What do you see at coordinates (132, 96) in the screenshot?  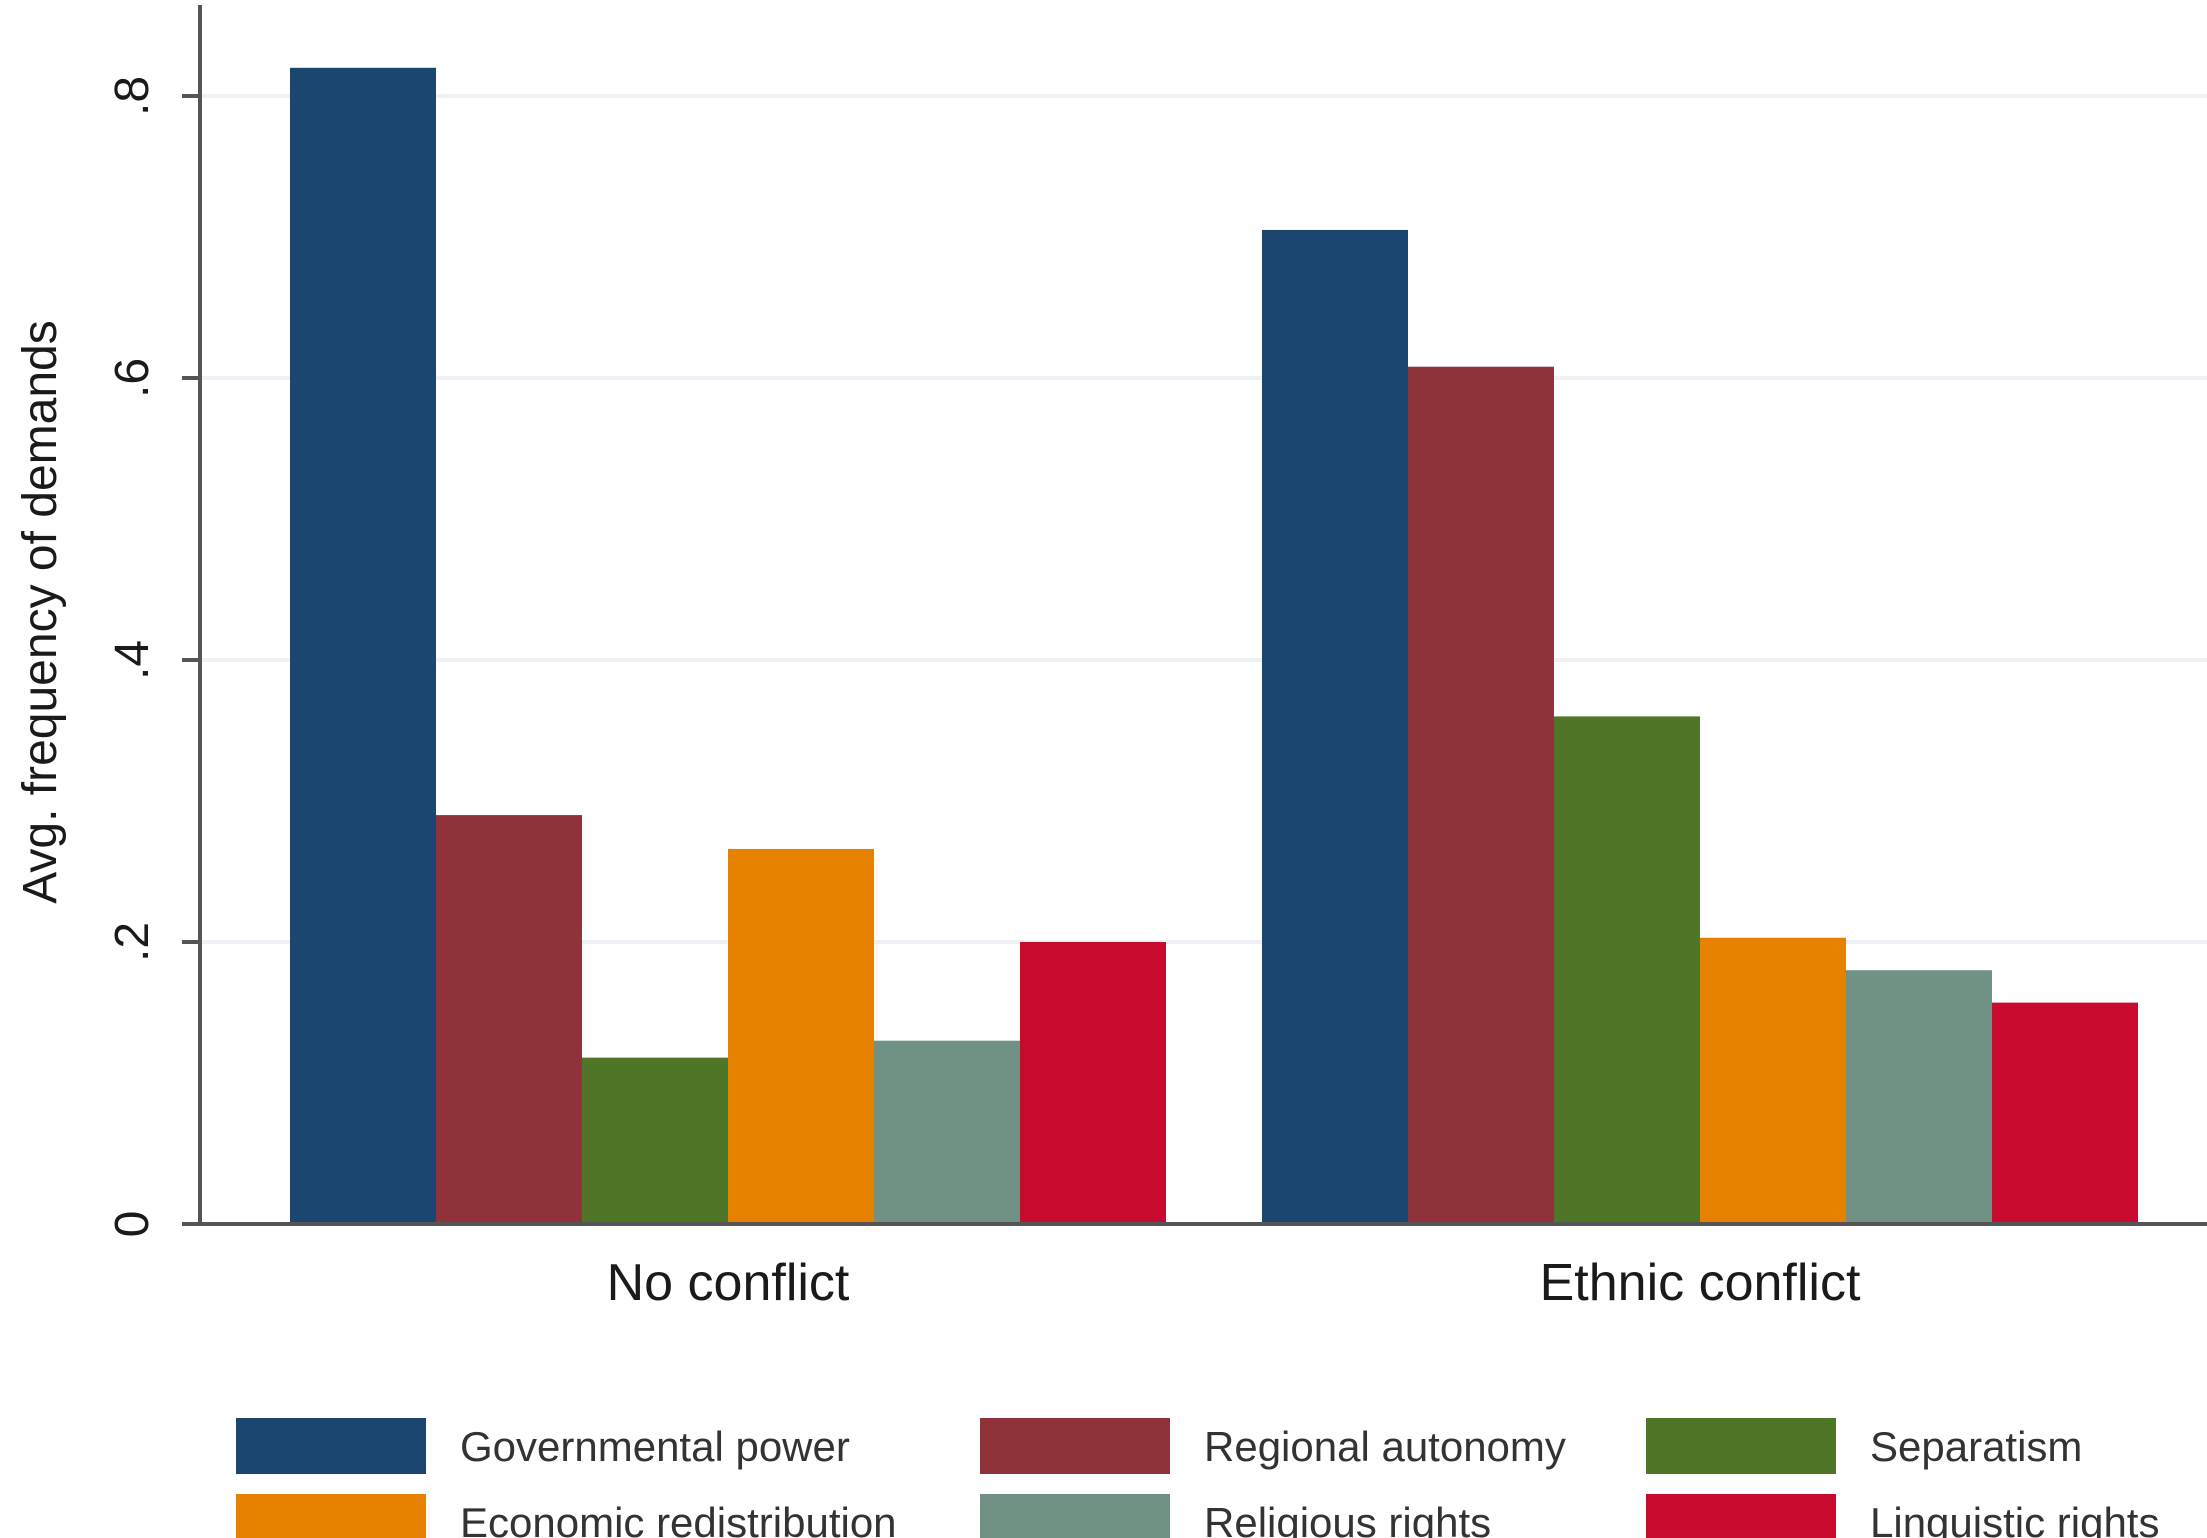 I see `y-tick-label: .8` at bounding box center [132, 96].